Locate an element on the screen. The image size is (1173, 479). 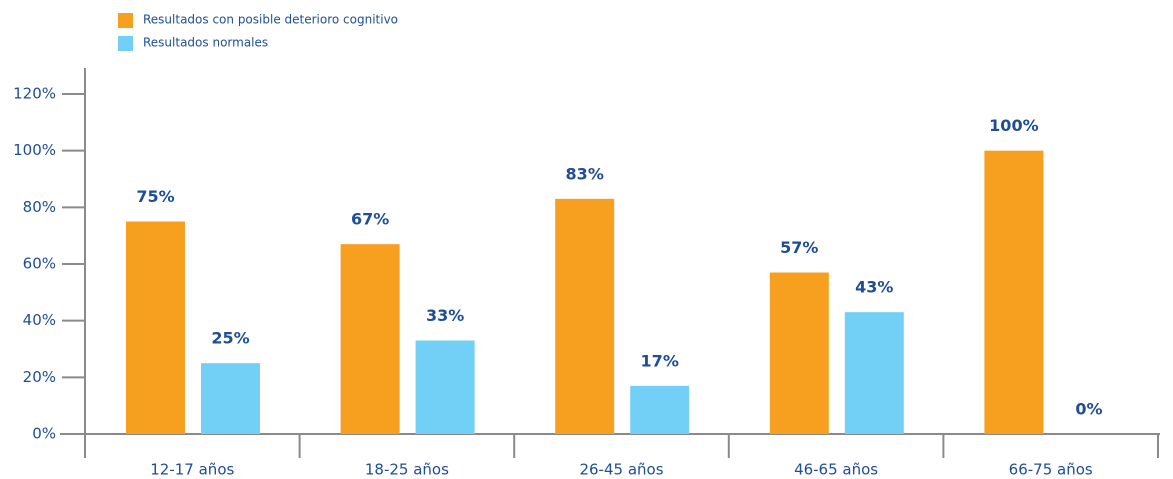
y-tick-label: 0% is located at coordinates (44, 434).